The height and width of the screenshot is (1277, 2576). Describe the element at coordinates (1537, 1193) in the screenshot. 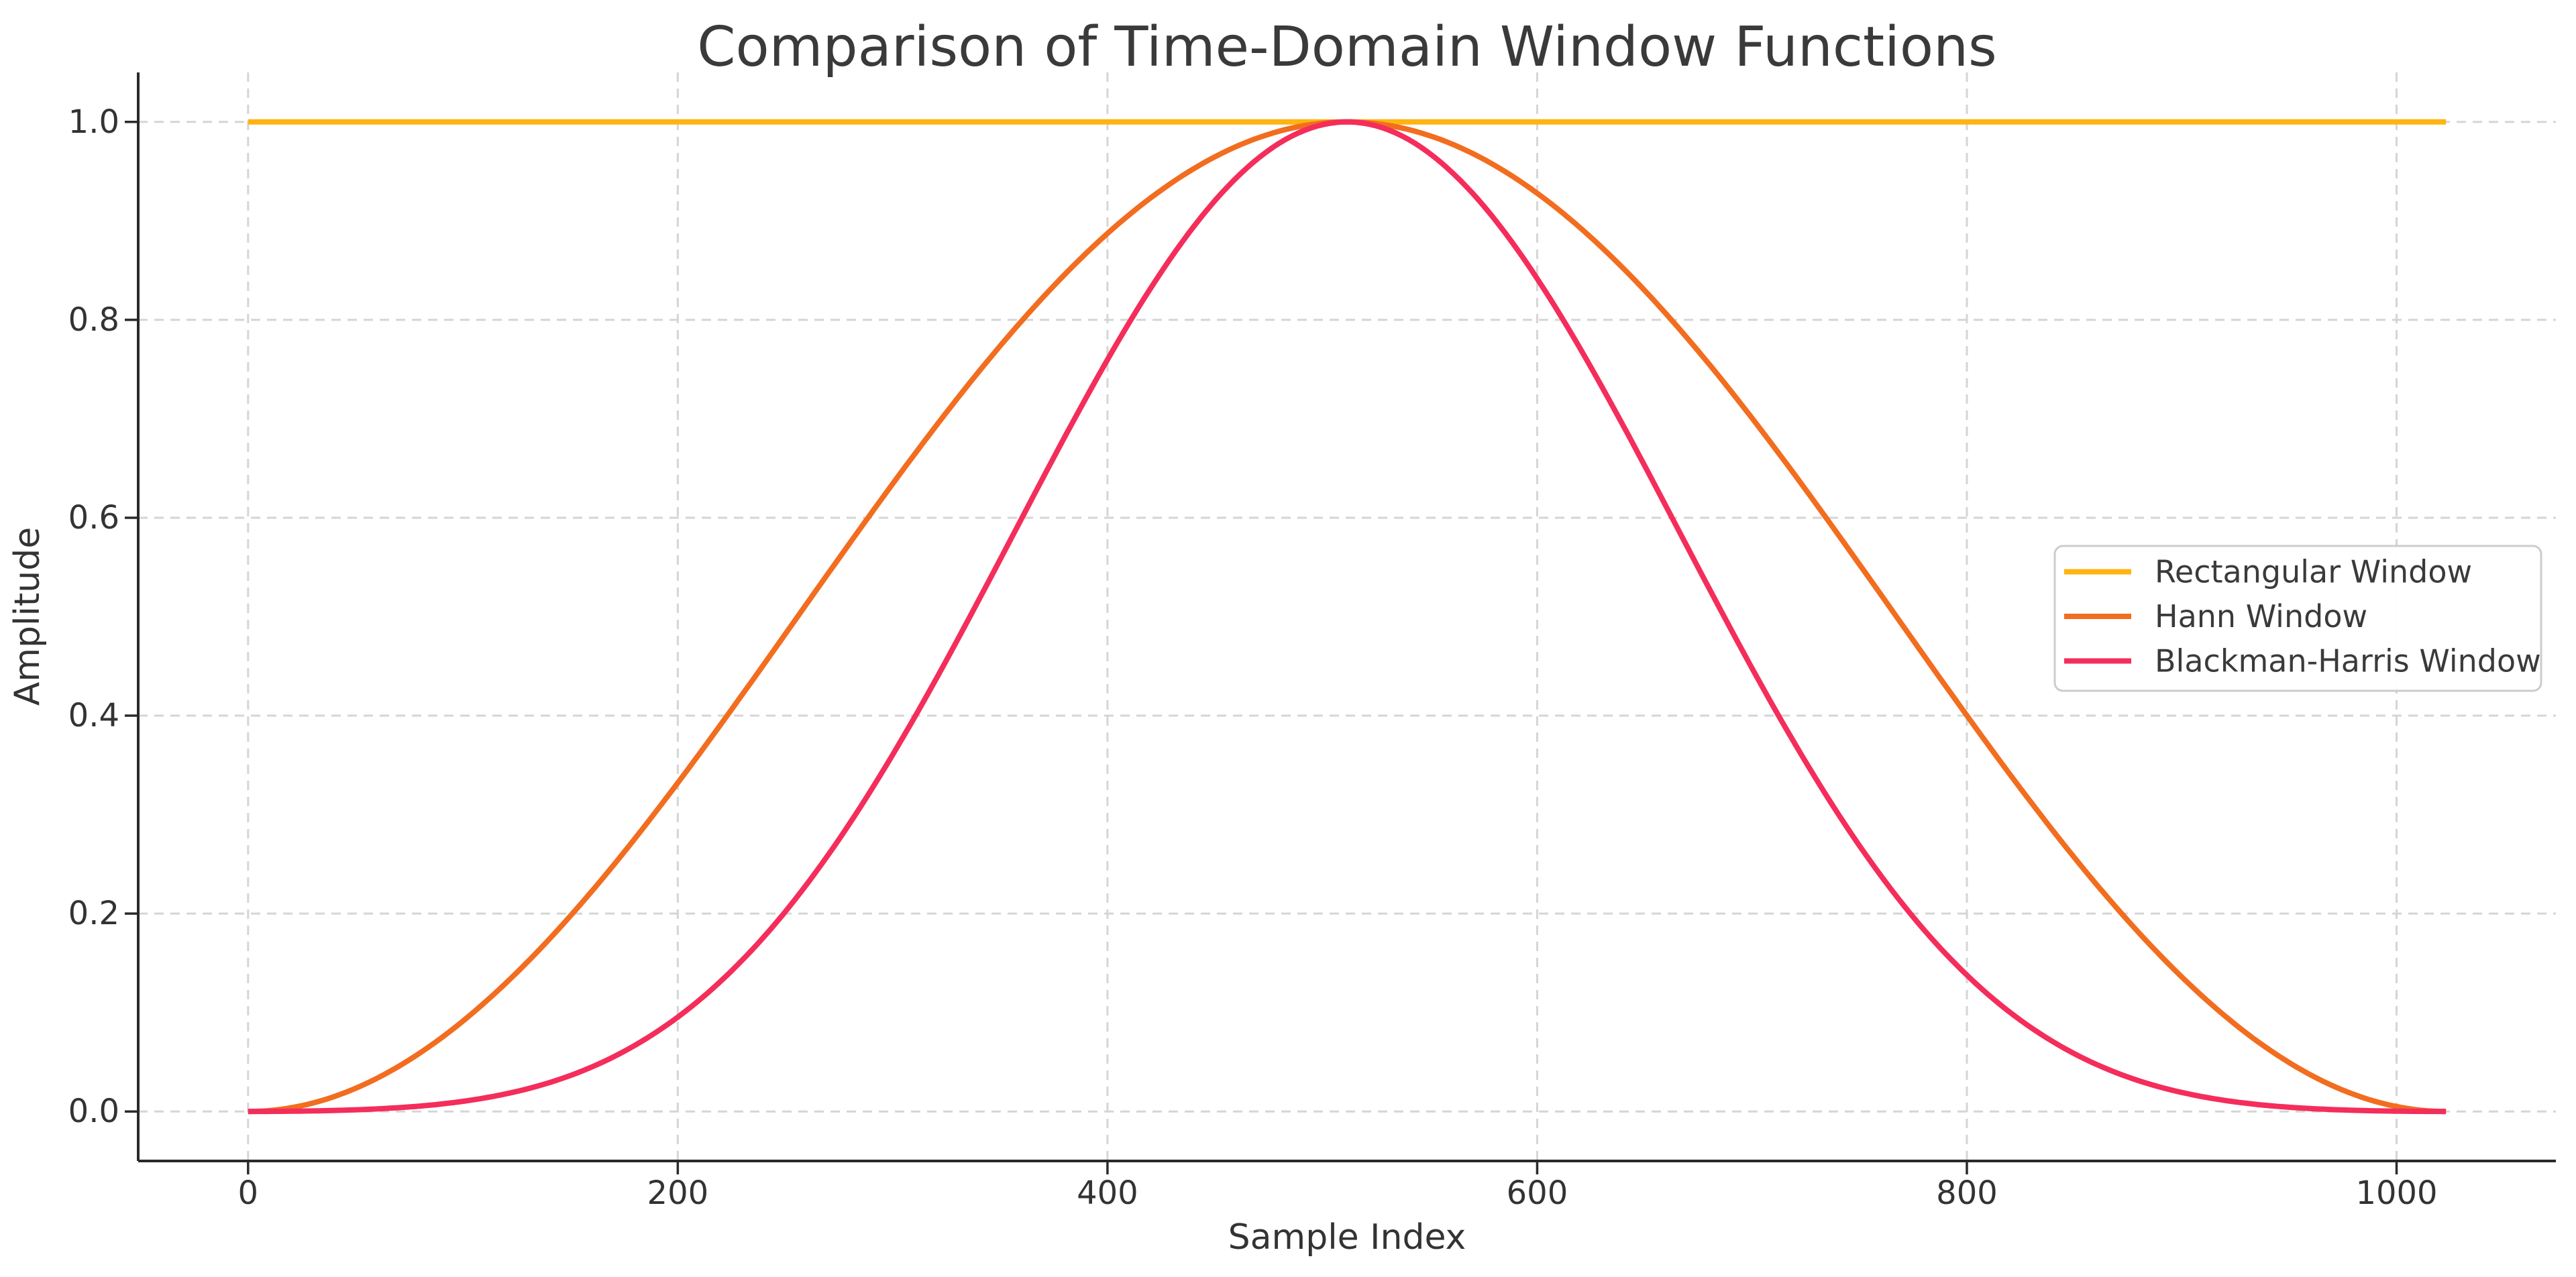

I see `x-tick-label: 600` at that location.